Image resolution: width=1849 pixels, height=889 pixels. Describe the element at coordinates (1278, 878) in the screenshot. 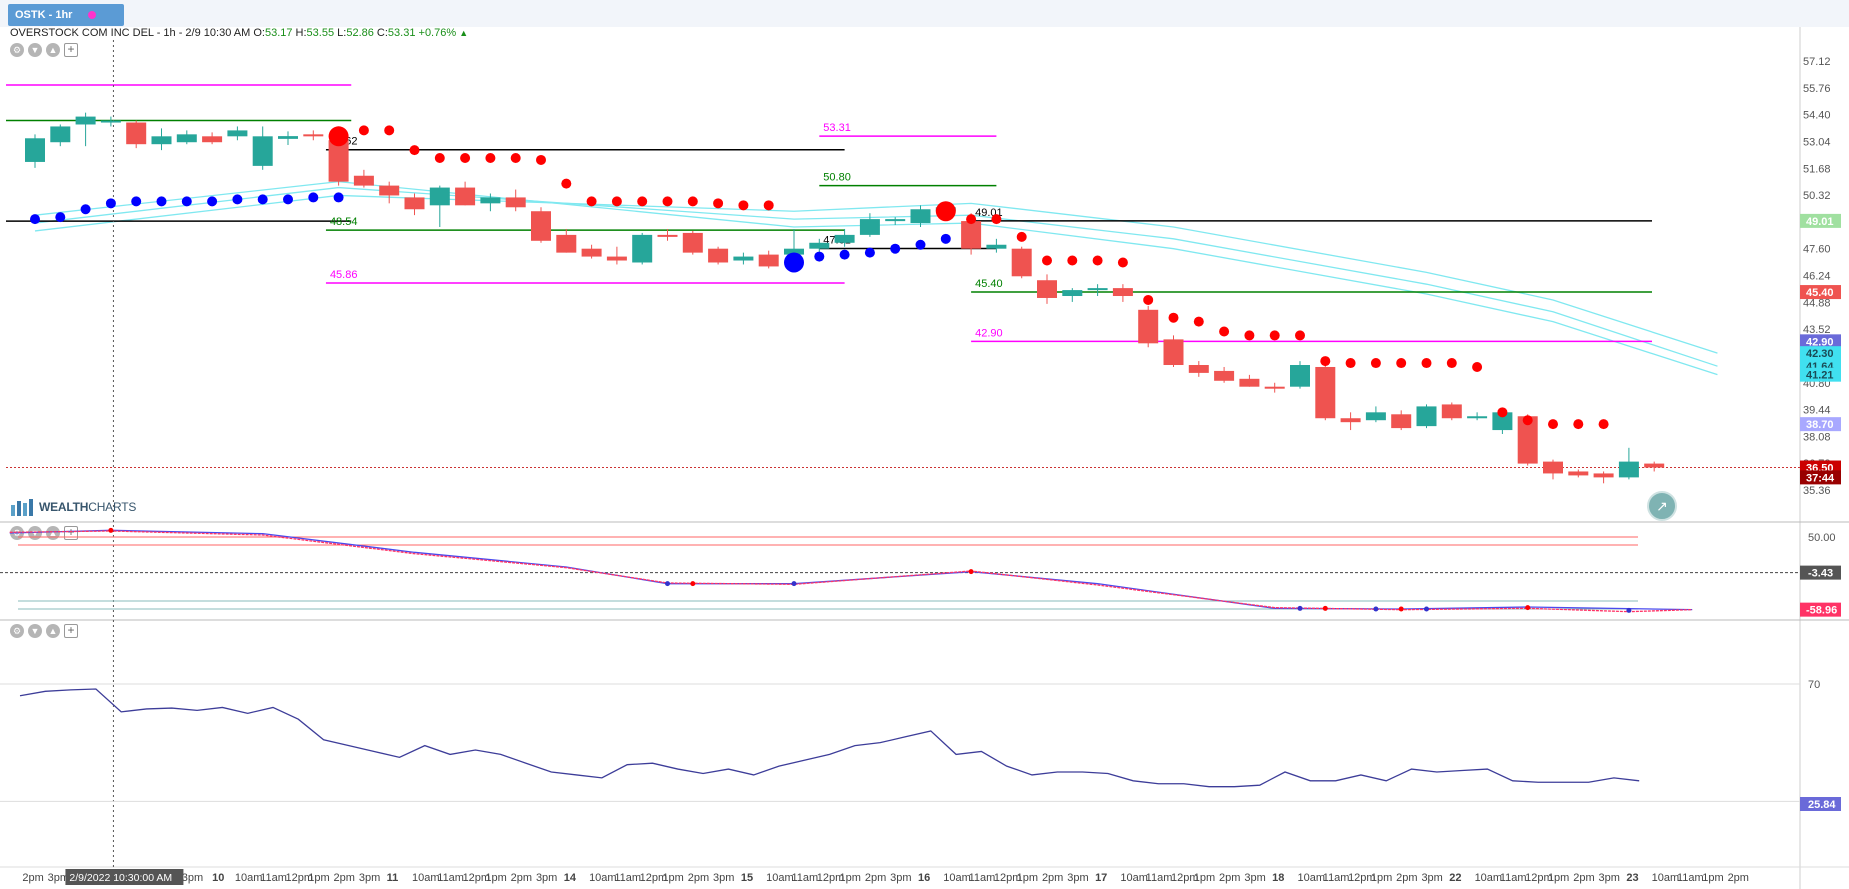

I see `time-tick-label: 18` at that location.